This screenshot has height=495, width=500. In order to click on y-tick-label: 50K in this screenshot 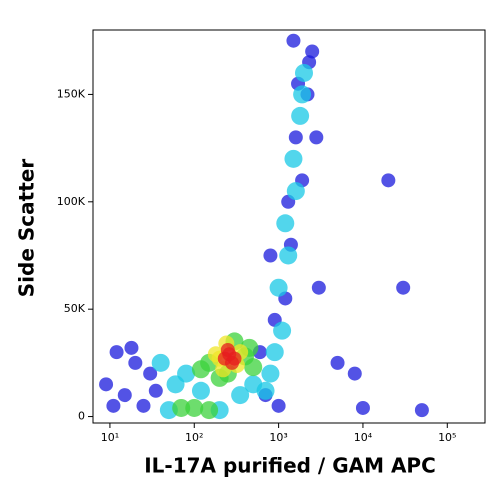, I will do `click(75, 308)`.